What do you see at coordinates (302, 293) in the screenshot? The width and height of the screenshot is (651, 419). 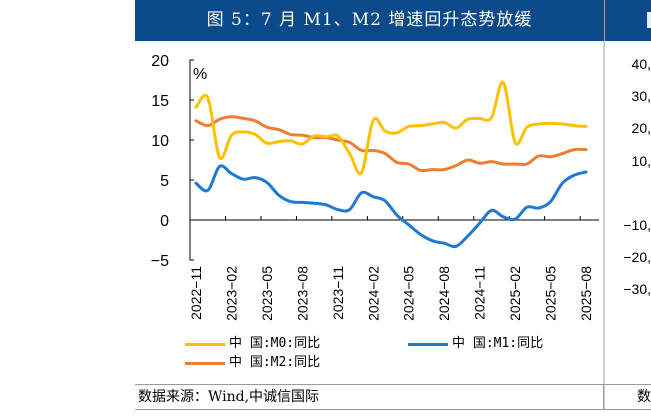 I see `x-tick-label: 2023−08` at bounding box center [302, 293].